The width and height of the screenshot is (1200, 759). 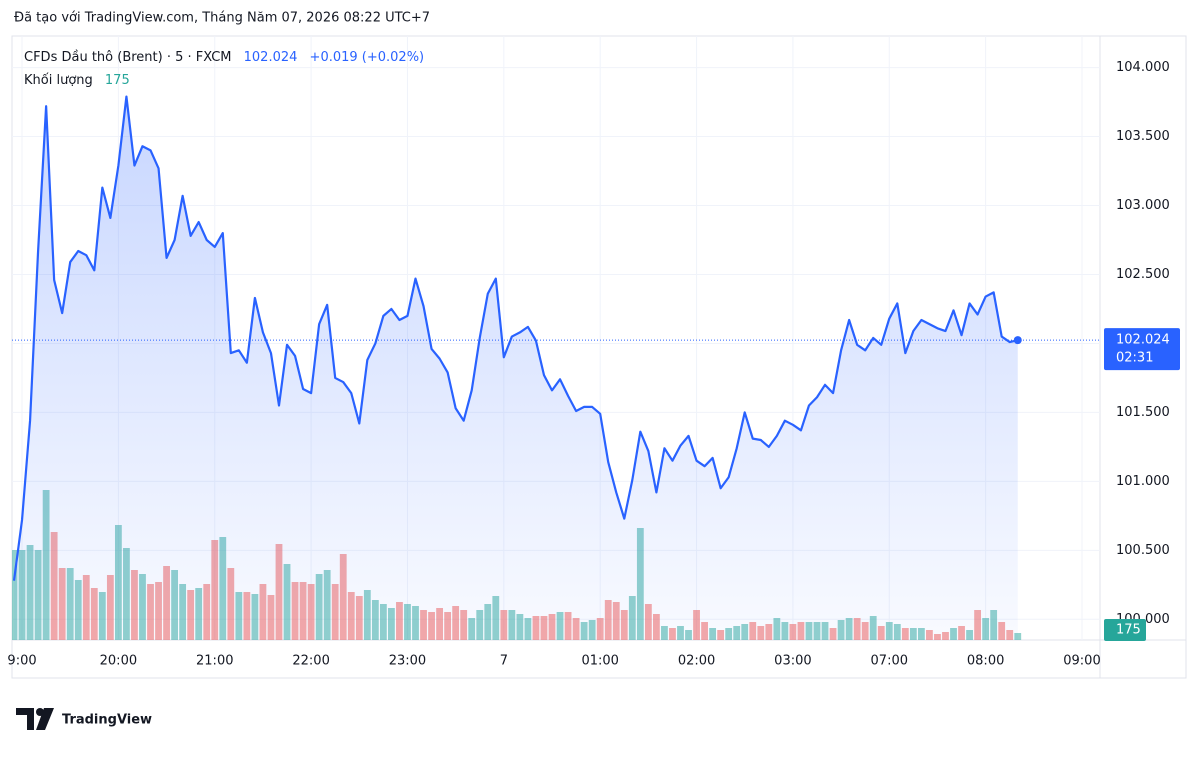 What do you see at coordinates (21, 661) in the screenshot?
I see `x-tick-label: 9:00` at bounding box center [21, 661].